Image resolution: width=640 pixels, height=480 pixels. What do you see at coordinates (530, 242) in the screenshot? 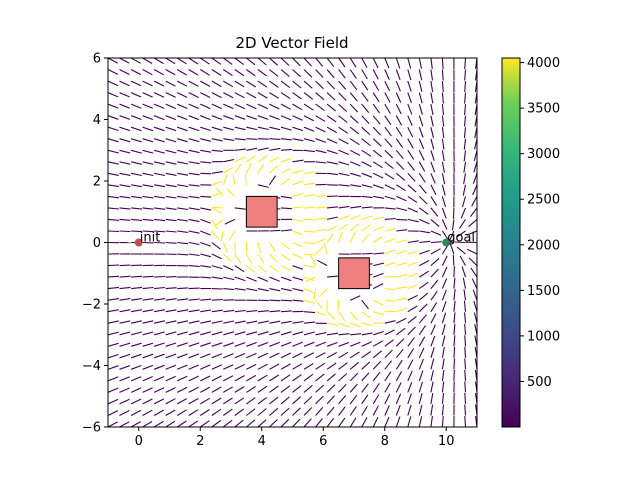
I see `colorbar: 500 1000 1500 2000 2500 3000 3500 4000` at bounding box center [530, 242].